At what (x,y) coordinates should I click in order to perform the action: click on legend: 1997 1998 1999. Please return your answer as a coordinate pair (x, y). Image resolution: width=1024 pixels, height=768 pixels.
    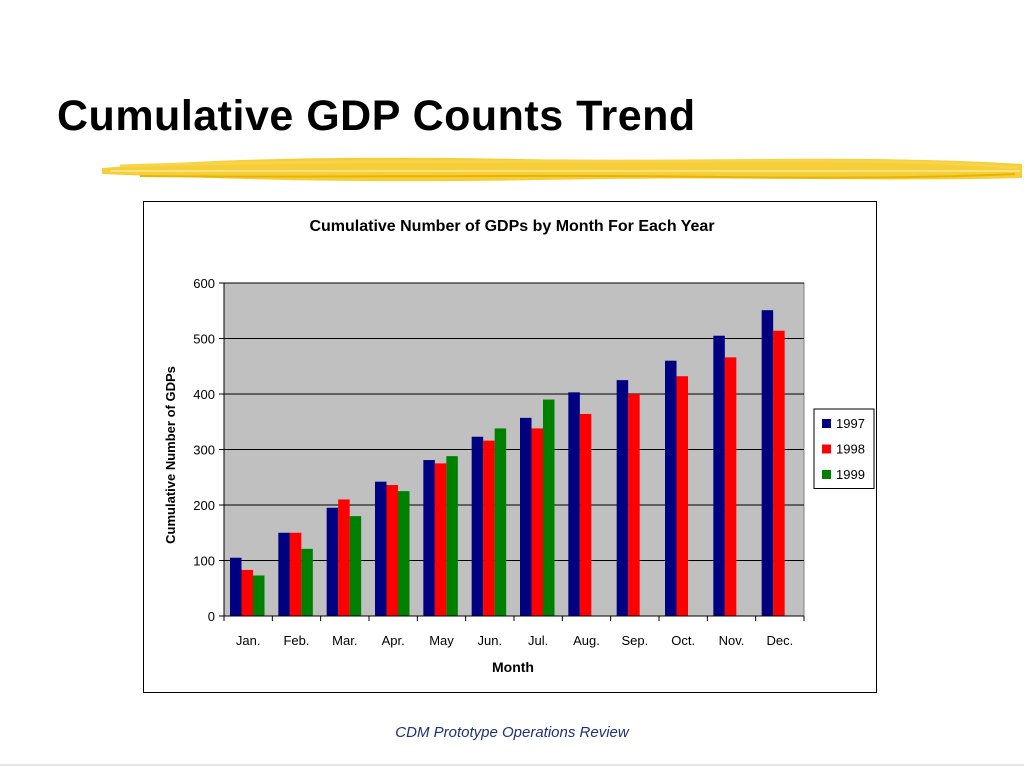
    Looking at the image, I should click on (844, 448).